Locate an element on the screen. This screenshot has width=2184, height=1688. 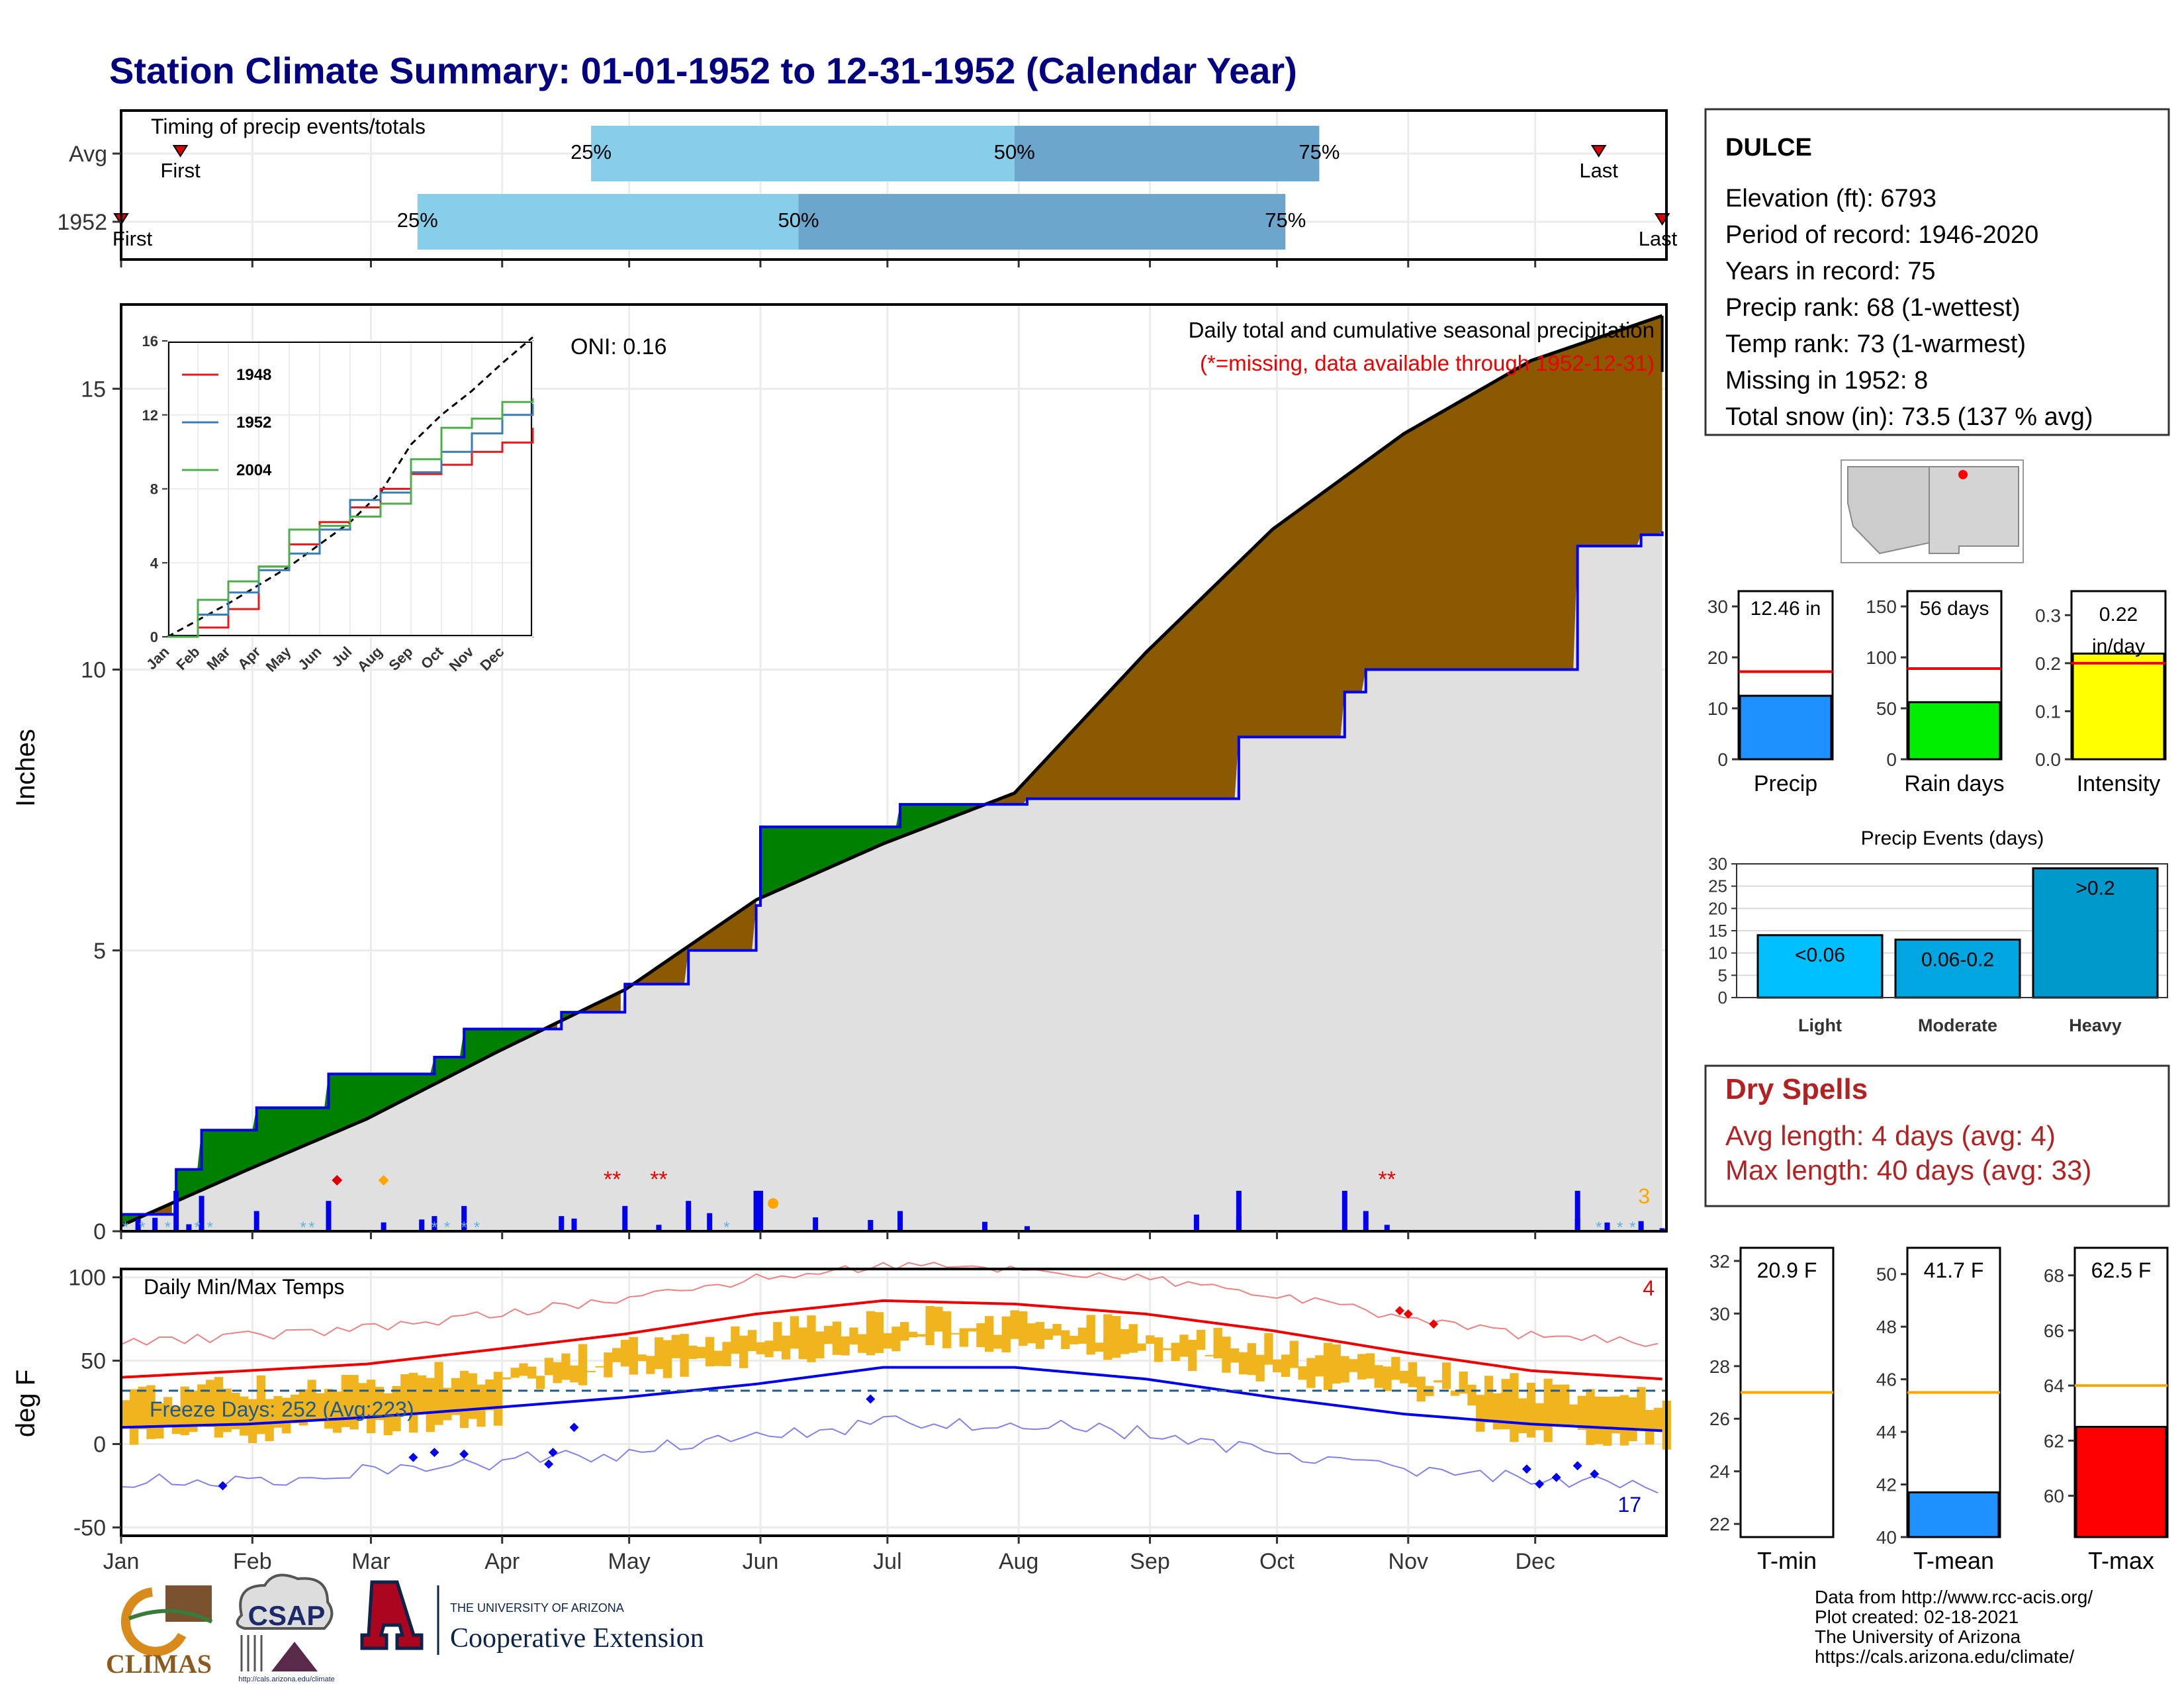
month-label: Jul is located at coordinates (887, 1561).